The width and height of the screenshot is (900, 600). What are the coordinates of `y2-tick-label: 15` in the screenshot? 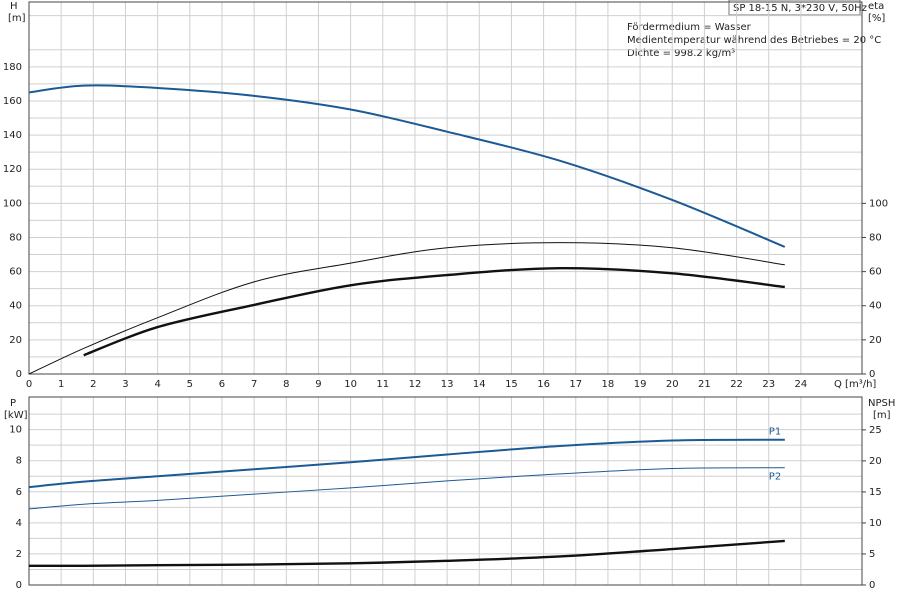 It's located at (875, 492).